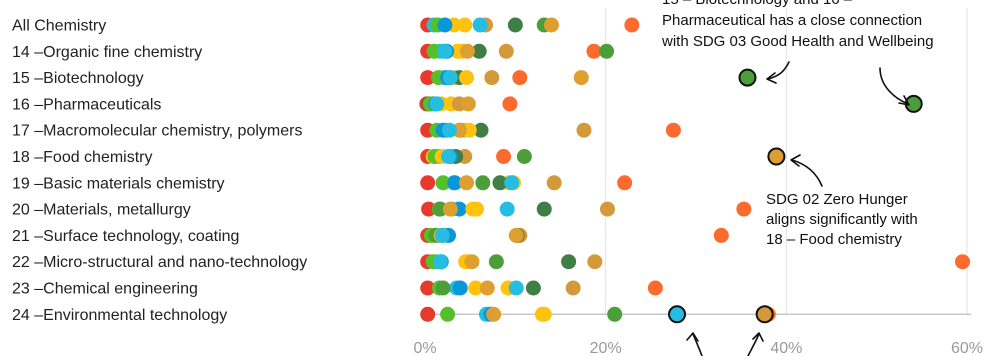 The height and width of the screenshot is (356, 990). What do you see at coordinates (834, 239) in the screenshot?
I see `annotation-food-line-3: 18 – Food chemistry` at bounding box center [834, 239].